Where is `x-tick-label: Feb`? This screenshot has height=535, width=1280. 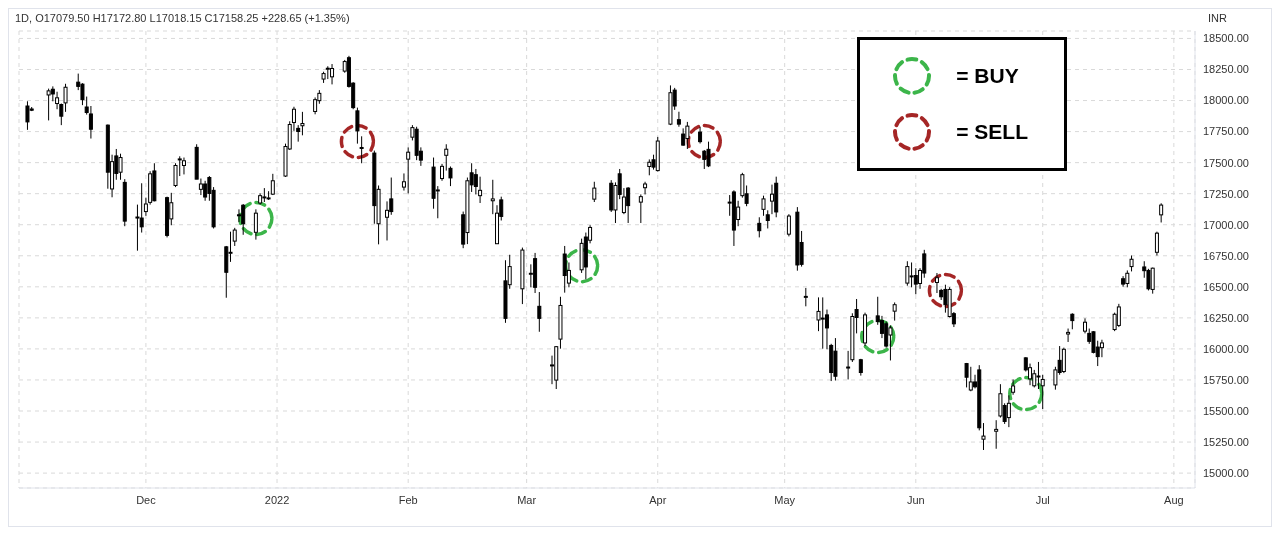
x-tick-label: Feb is located at coordinates (408, 499).